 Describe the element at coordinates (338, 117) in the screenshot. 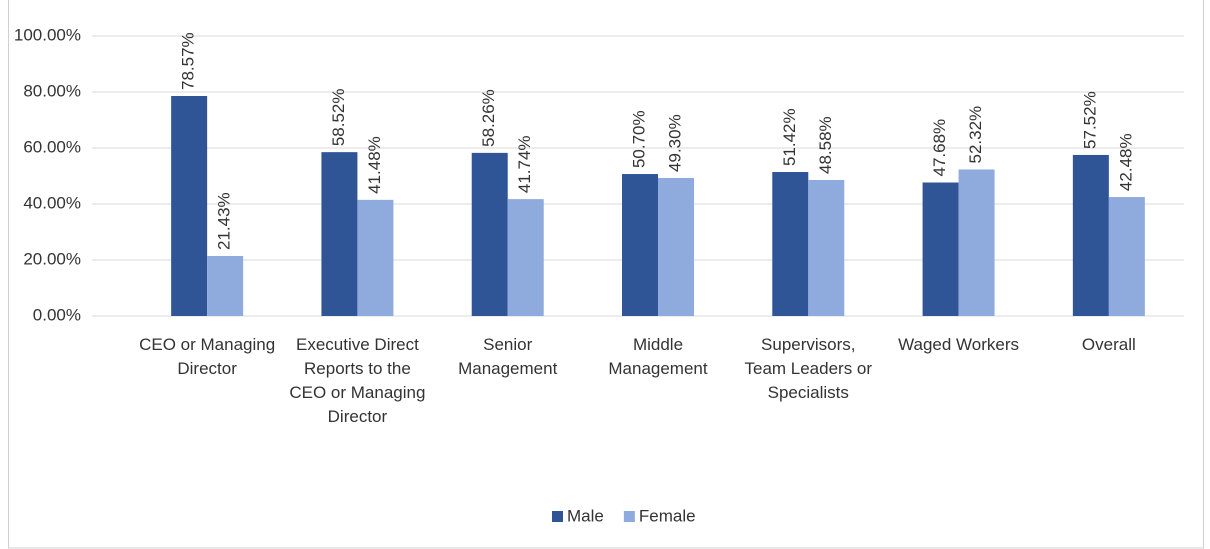

I see `value-label: 58.52%` at that location.